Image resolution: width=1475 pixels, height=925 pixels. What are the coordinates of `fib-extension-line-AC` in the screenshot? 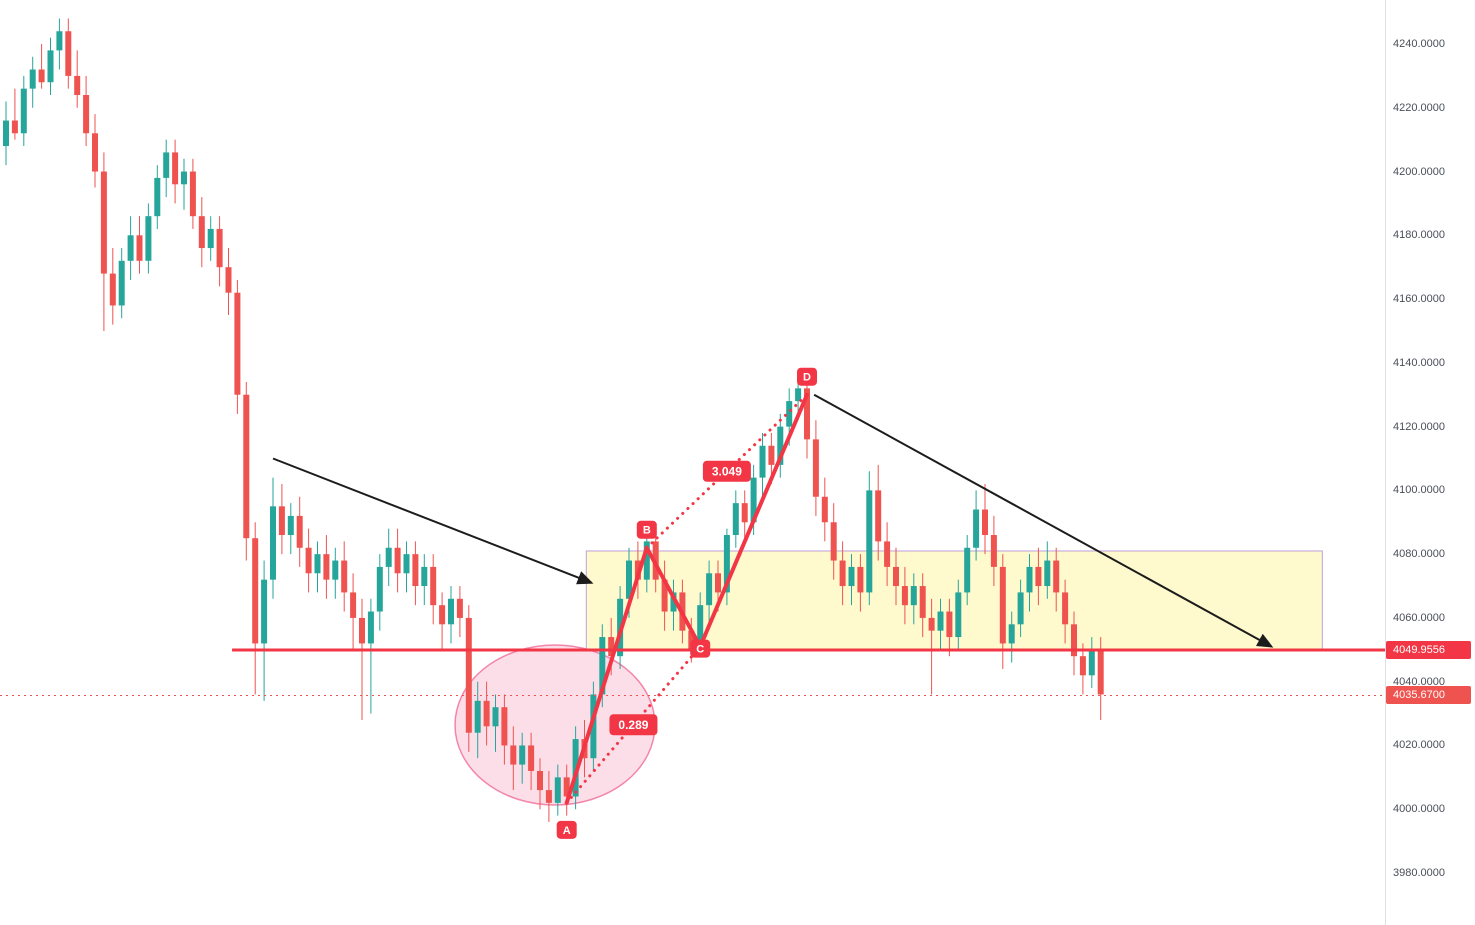 It's located at (633, 725).